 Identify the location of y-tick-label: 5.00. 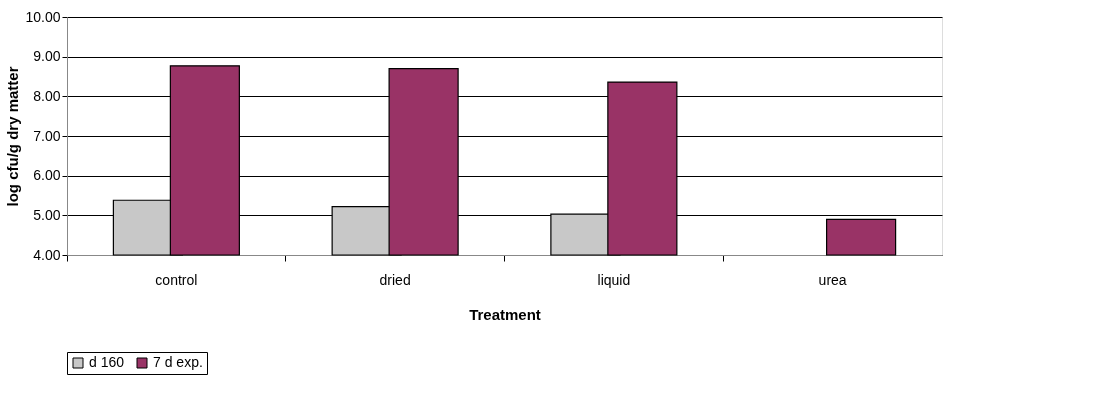
(47, 214).